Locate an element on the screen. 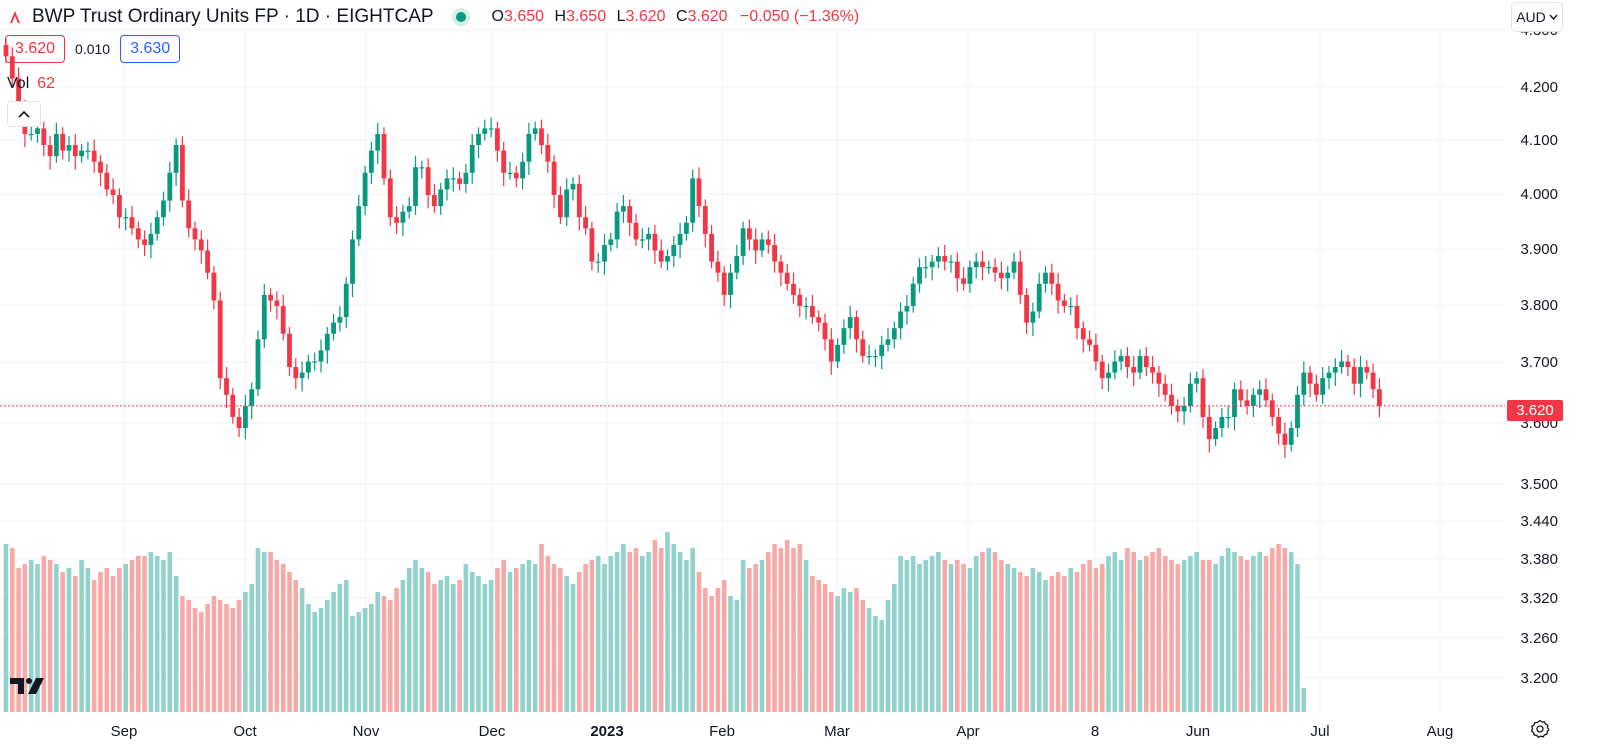  price-tick-label: 3.320 is located at coordinates (1539, 598).